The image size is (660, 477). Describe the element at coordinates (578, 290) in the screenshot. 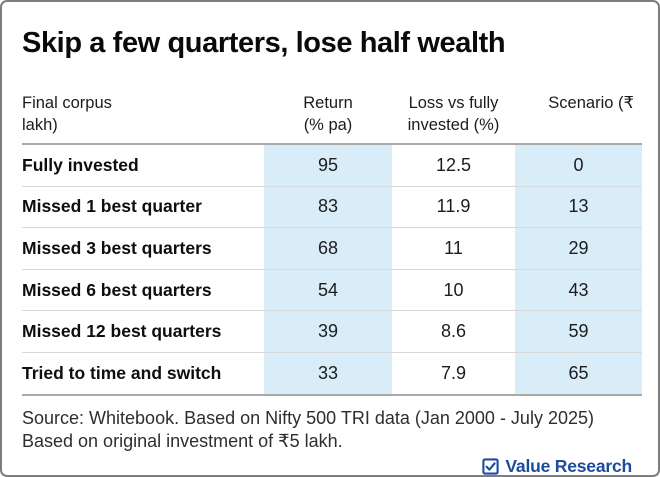

I see `cell-corpus-value: 43` at that location.